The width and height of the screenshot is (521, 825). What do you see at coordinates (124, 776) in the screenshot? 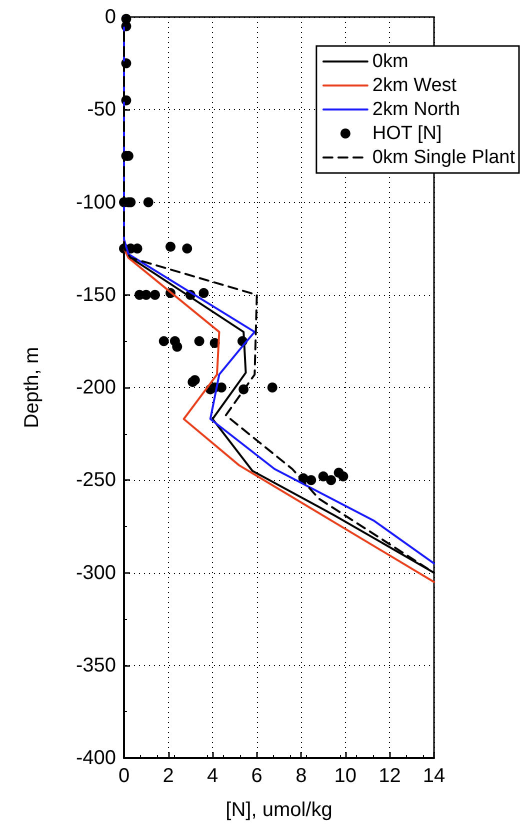
I see `x-tick-label: 0` at bounding box center [124, 776].